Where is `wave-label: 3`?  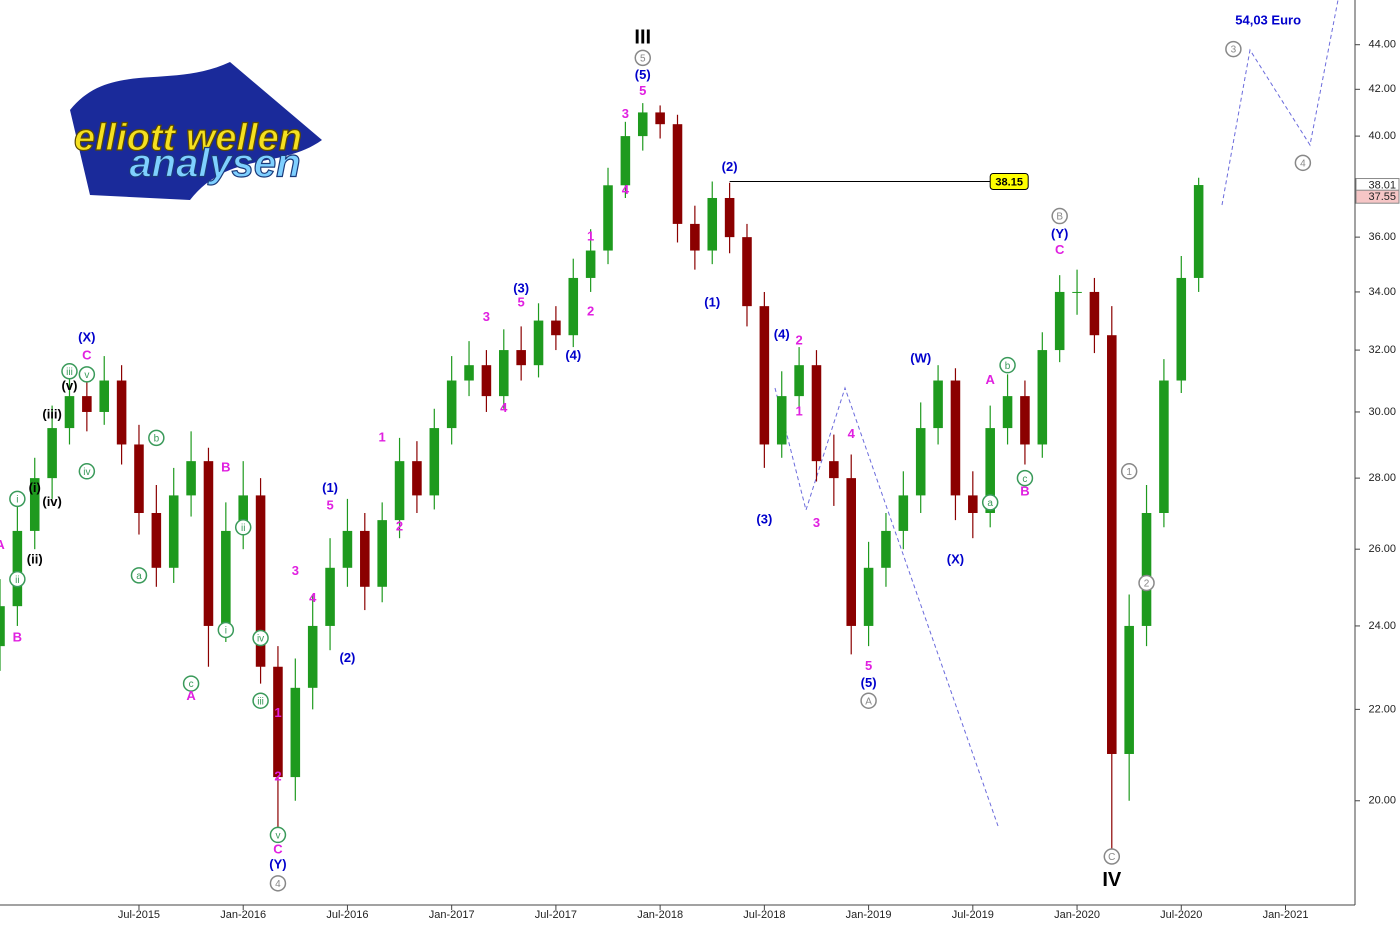
wave-label: 3 is located at coordinates (1234, 50).